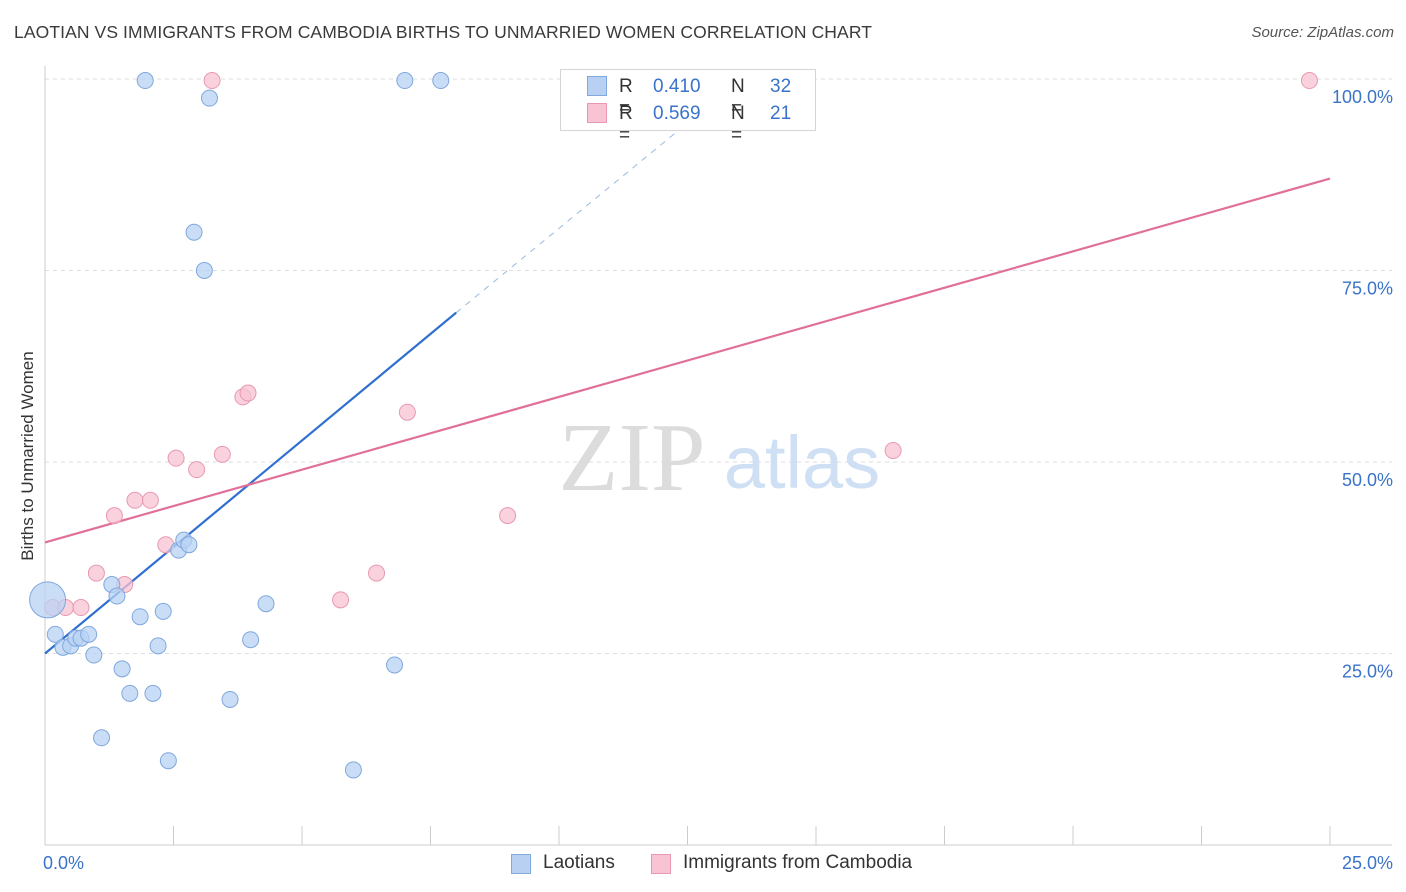  What do you see at coordinates (798, 862) in the screenshot?
I see `legend-label: Immigrants from Cambodia` at bounding box center [798, 862].